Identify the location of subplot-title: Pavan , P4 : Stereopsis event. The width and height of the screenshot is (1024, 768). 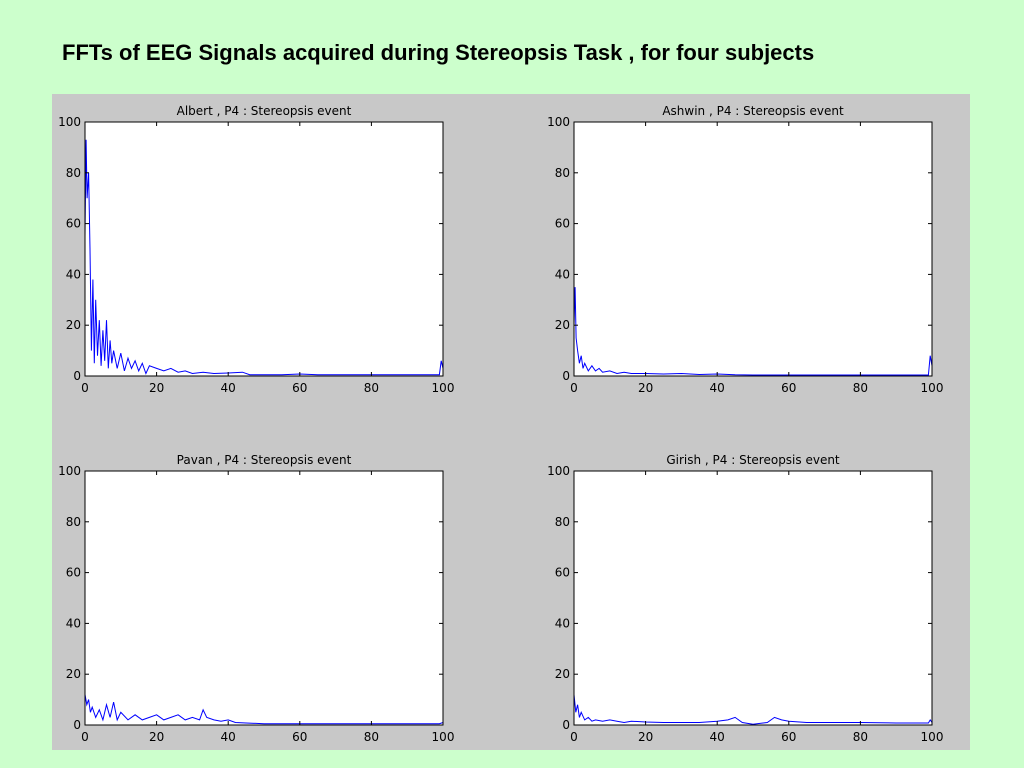
(264, 460).